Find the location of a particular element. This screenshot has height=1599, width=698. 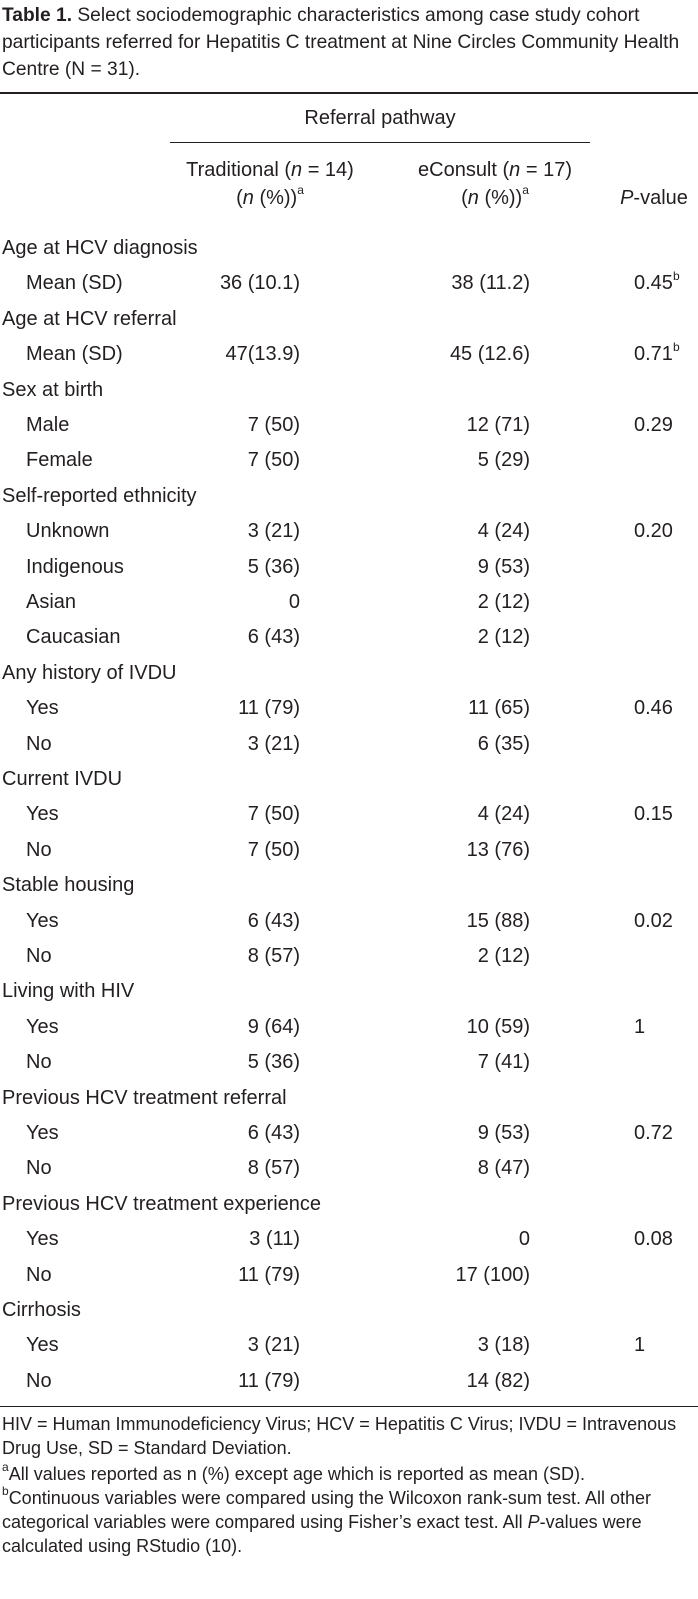

table-row: Unknown 3 (21) 4 (24) 0.20 is located at coordinates (349, 531).